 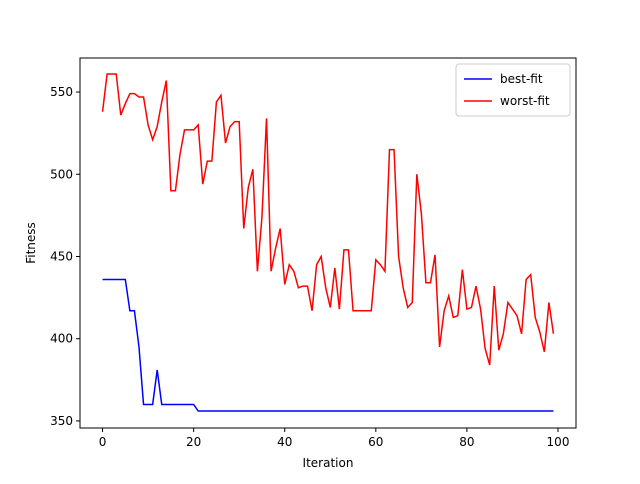 What do you see at coordinates (284, 442) in the screenshot?
I see `x-tick-label: 40` at bounding box center [284, 442].